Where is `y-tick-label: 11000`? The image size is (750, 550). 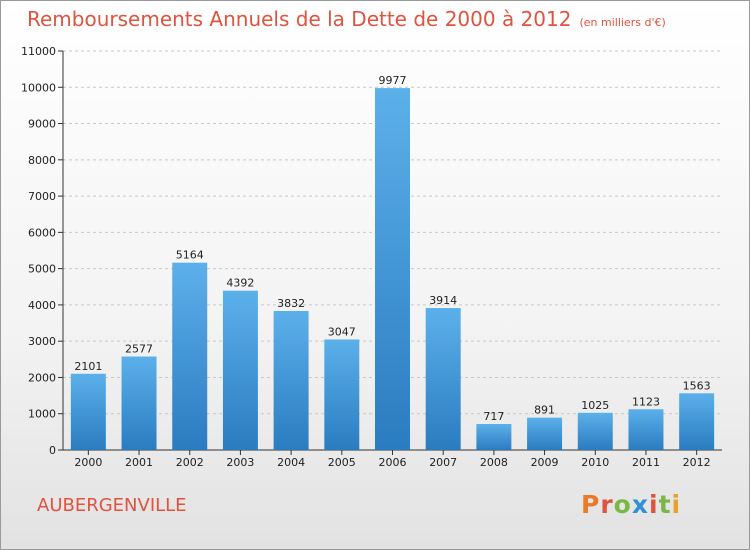 y-tick-label: 11000 is located at coordinates (38, 51).